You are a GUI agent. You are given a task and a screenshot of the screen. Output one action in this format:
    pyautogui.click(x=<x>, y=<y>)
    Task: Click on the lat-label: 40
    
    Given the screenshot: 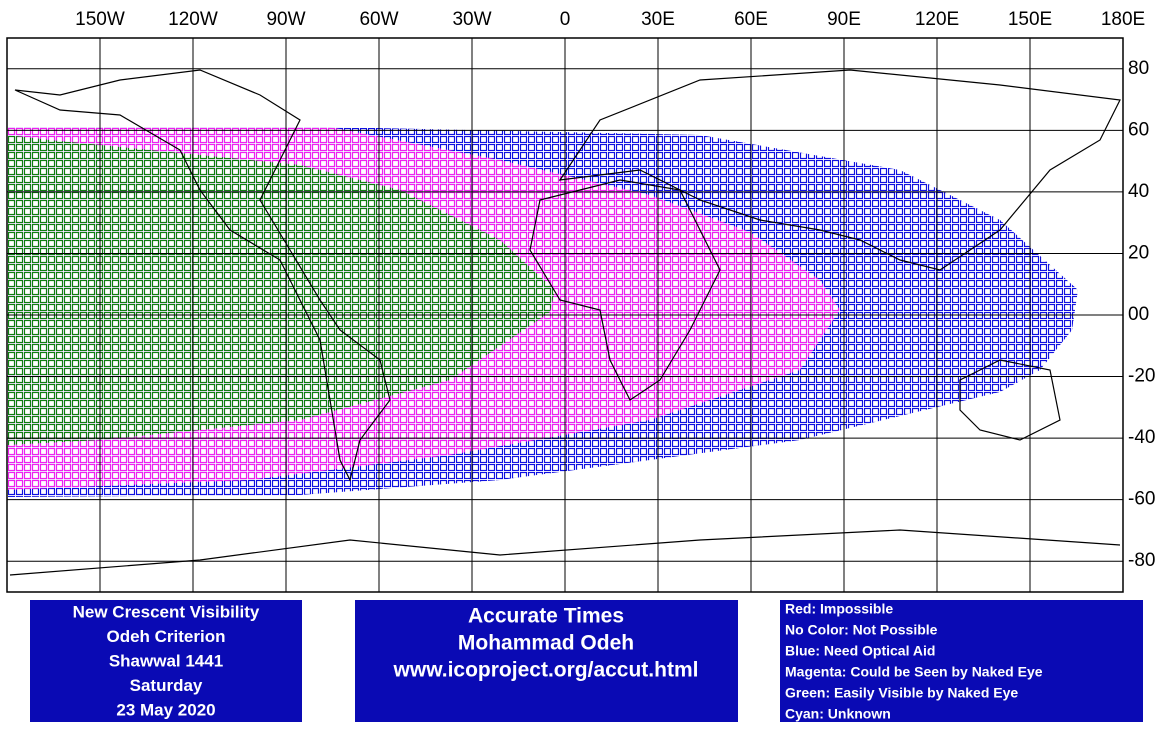 What is the action you would take?
    pyautogui.click(x=1138, y=191)
    